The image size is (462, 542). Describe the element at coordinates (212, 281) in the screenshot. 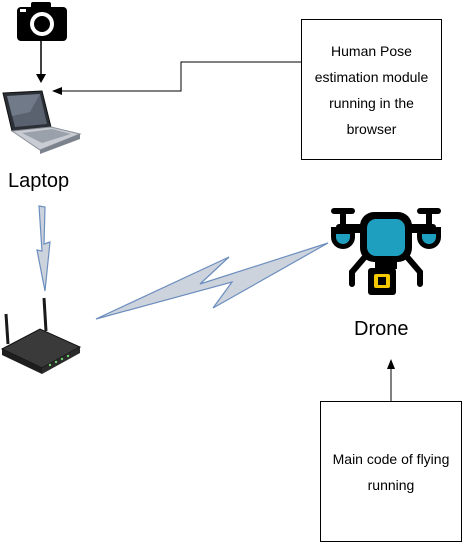

I see `router-drone-wireless-link` at that location.